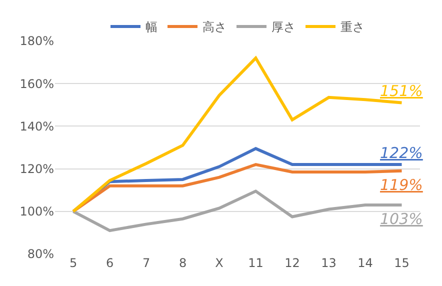 The width and height of the screenshot is (442, 286). Describe the element at coordinates (365, 263) in the screenshot. I see `x-tick-label: 14` at that location.